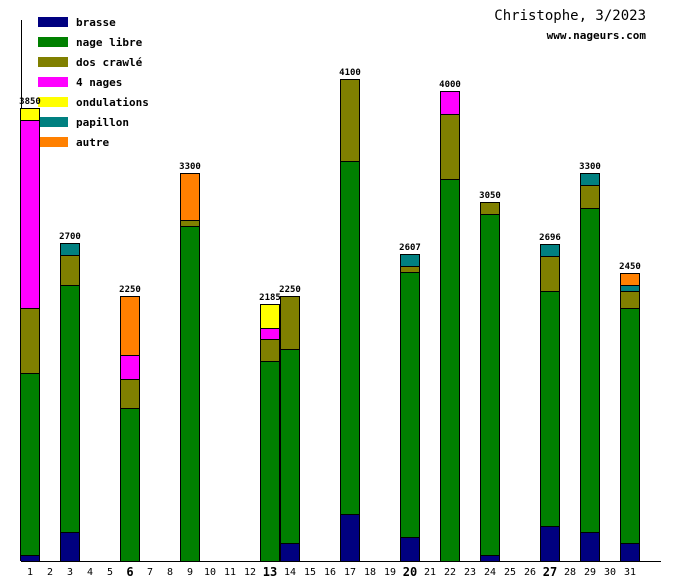 This screenshot has height=580, width=680. Describe the element at coordinates (450, 572) in the screenshot. I see `x-tick-label-22: 22` at that location.